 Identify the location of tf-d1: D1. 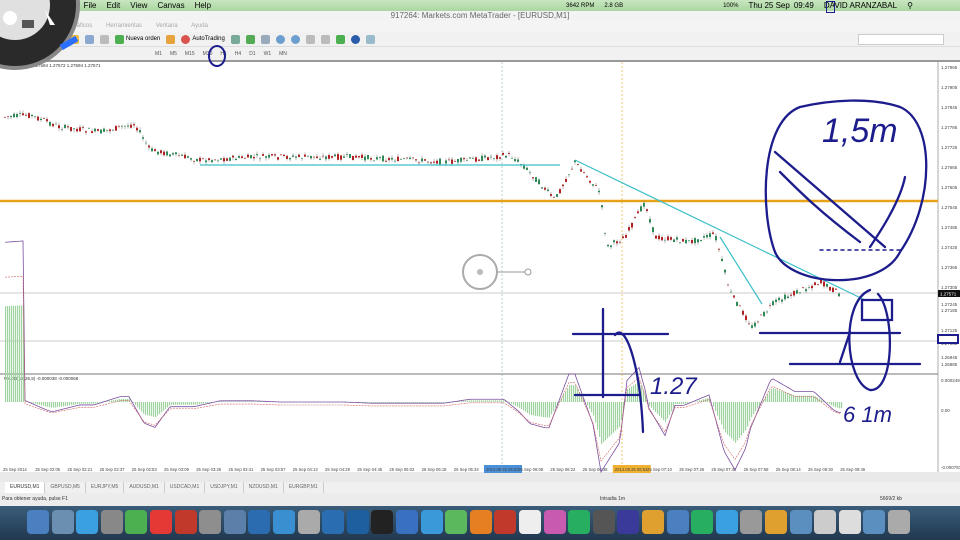
(252, 53).